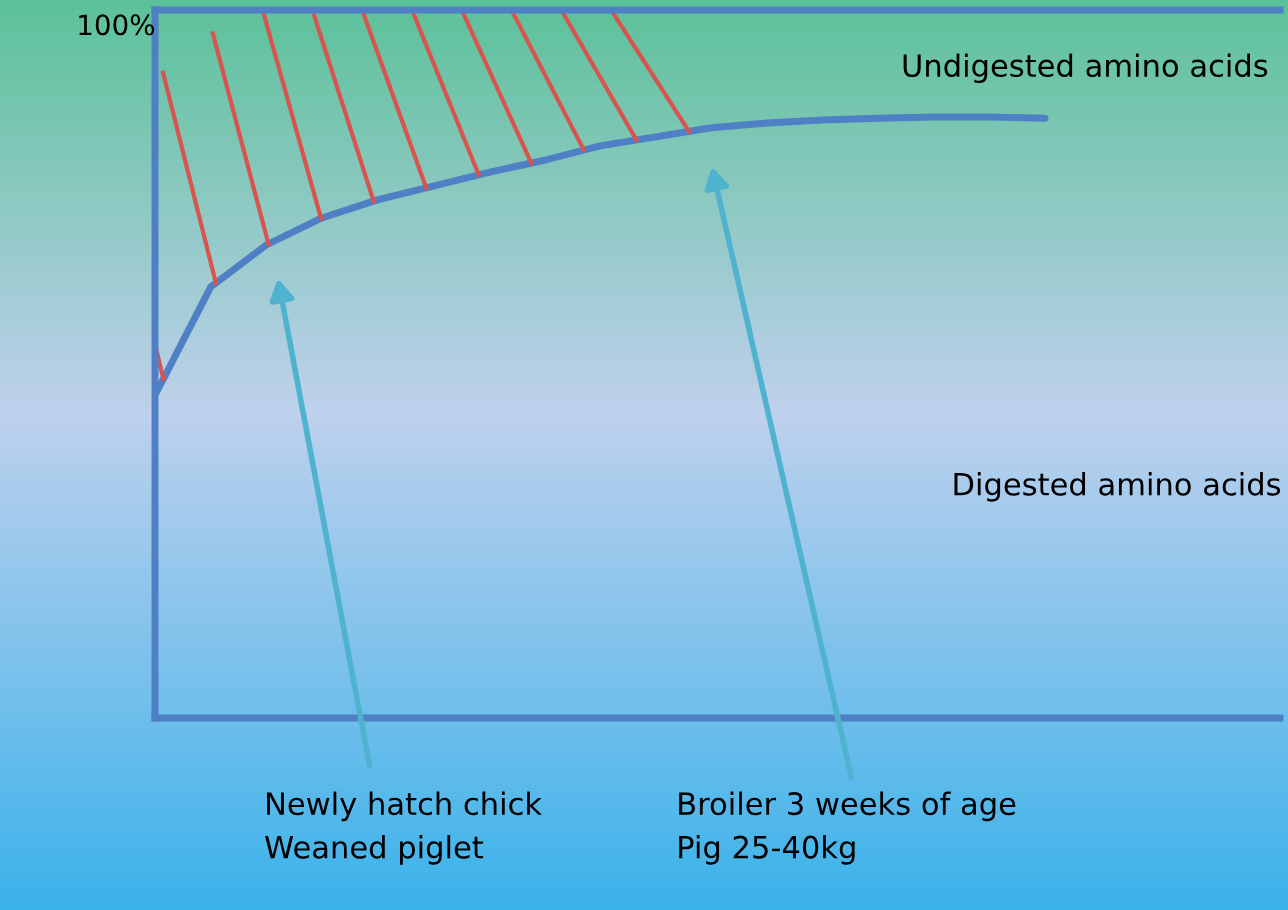  I want to click on text: 100%, so click(117, 25).